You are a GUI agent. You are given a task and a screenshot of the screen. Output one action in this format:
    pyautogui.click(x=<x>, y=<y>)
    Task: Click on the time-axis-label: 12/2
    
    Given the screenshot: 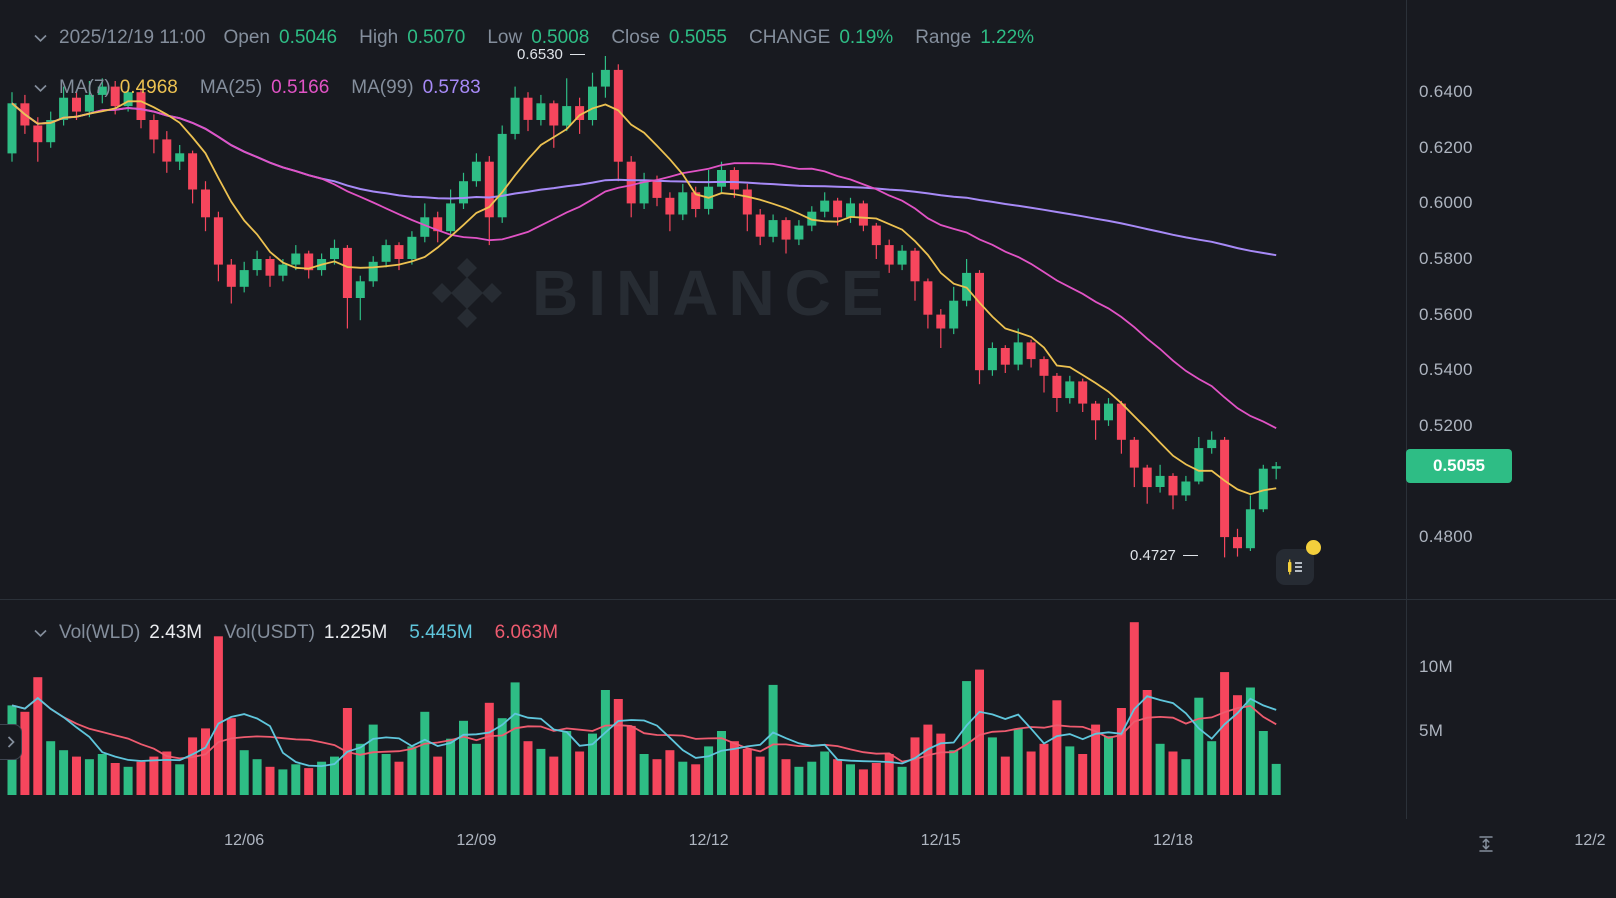 What is the action you would take?
    pyautogui.click(x=1590, y=840)
    